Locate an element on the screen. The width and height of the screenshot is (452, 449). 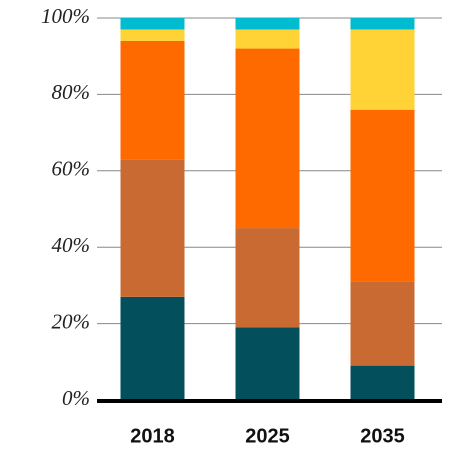
y-tick-label: 100% is located at coordinates (65, 16).